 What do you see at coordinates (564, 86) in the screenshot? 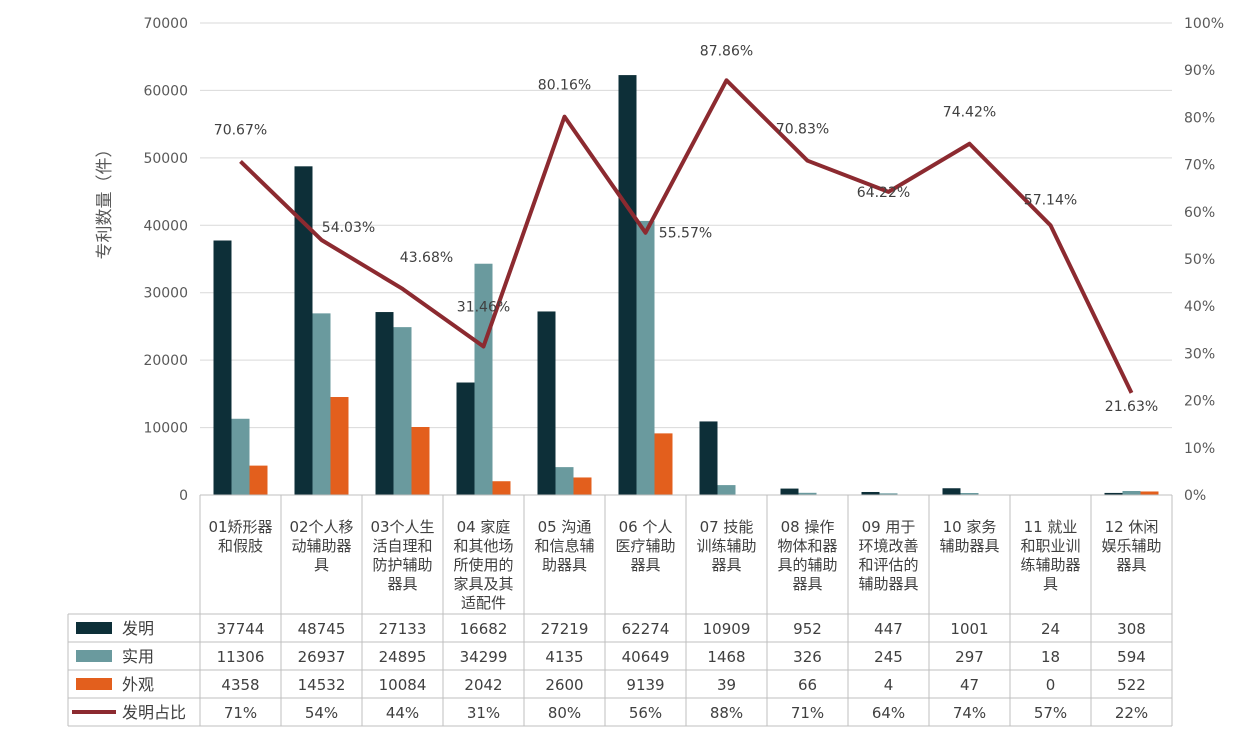
I see `line-data-label: 80.16%` at bounding box center [564, 86].